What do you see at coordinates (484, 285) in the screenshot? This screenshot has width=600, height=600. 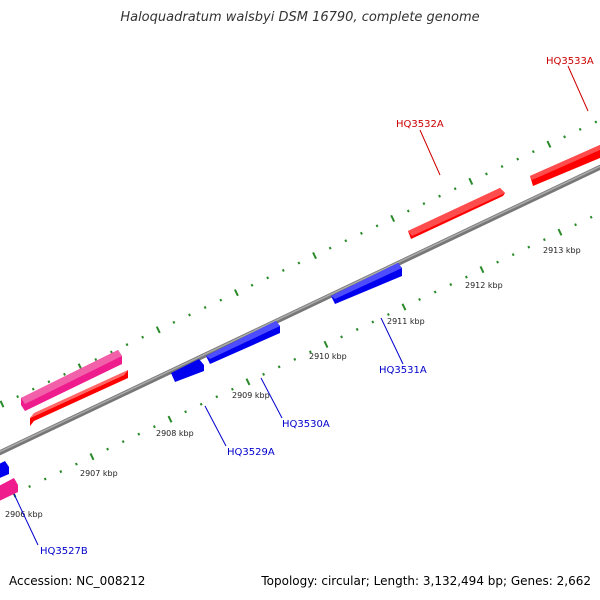 I see `tick-label: 2912 kbp` at bounding box center [484, 285].